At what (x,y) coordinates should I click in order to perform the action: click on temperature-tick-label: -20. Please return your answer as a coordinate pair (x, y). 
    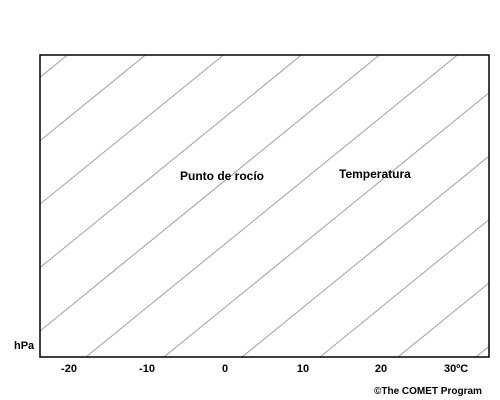
    Looking at the image, I should click on (69, 369).